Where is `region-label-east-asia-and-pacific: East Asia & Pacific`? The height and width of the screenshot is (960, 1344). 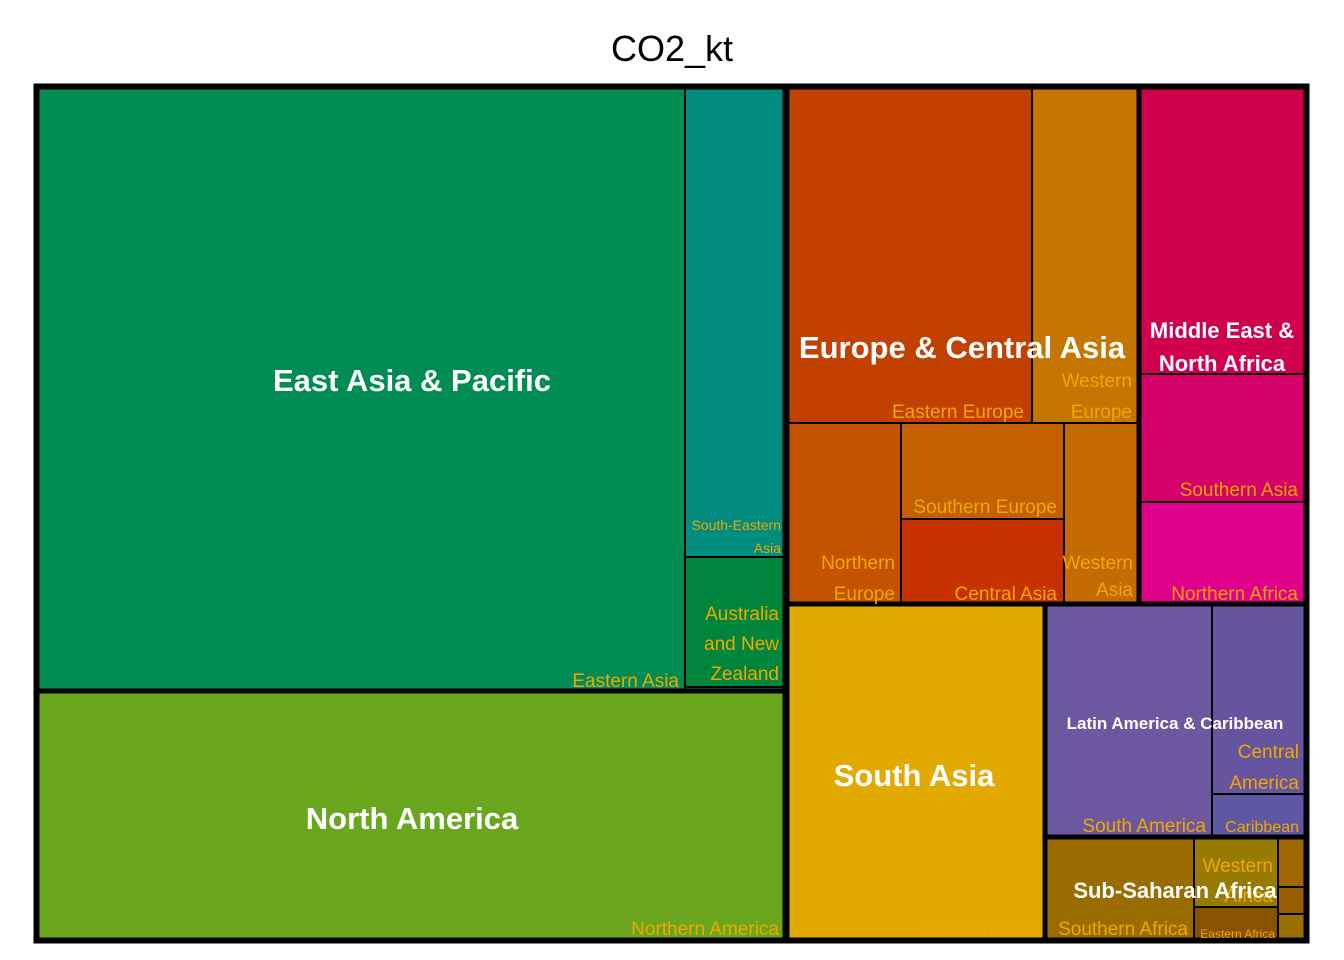
region-label-east-asia-and-pacific: East Asia & Pacific is located at coordinates (412, 380).